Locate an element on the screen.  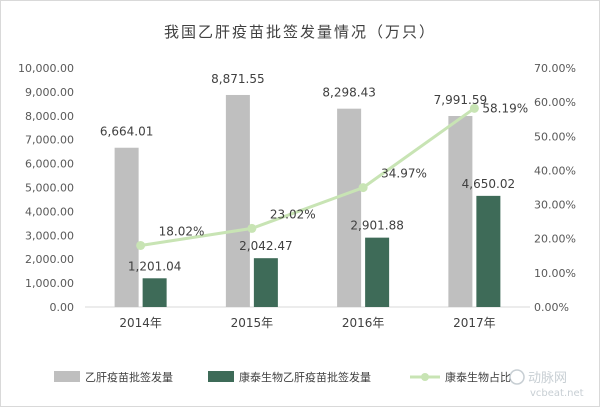
y-left-tick-label: 7,000.00 is located at coordinates (49, 140).